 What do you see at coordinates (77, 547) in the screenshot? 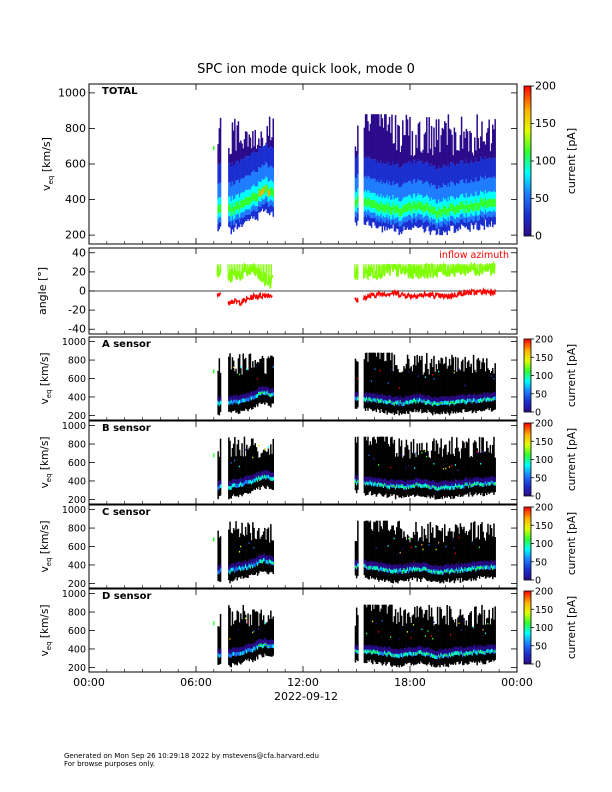
I see `y-tick-label: 600` at bounding box center [77, 547].